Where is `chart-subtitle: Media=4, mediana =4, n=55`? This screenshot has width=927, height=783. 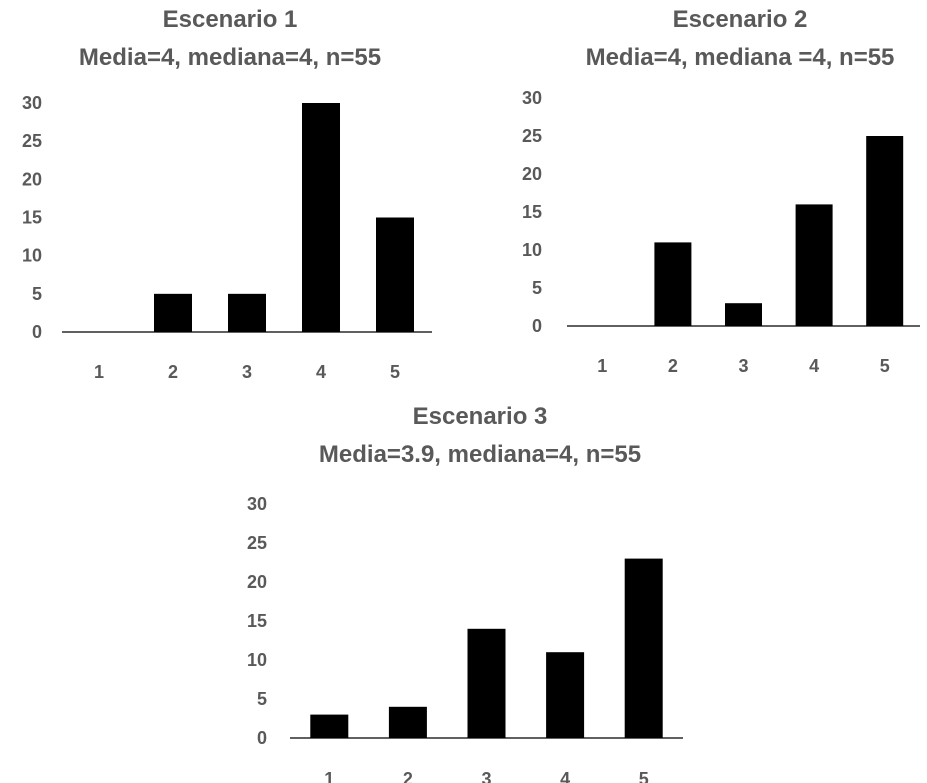 chart-subtitle: Media=4, mediana =4, n=55 is located at coordinates (740, 57).